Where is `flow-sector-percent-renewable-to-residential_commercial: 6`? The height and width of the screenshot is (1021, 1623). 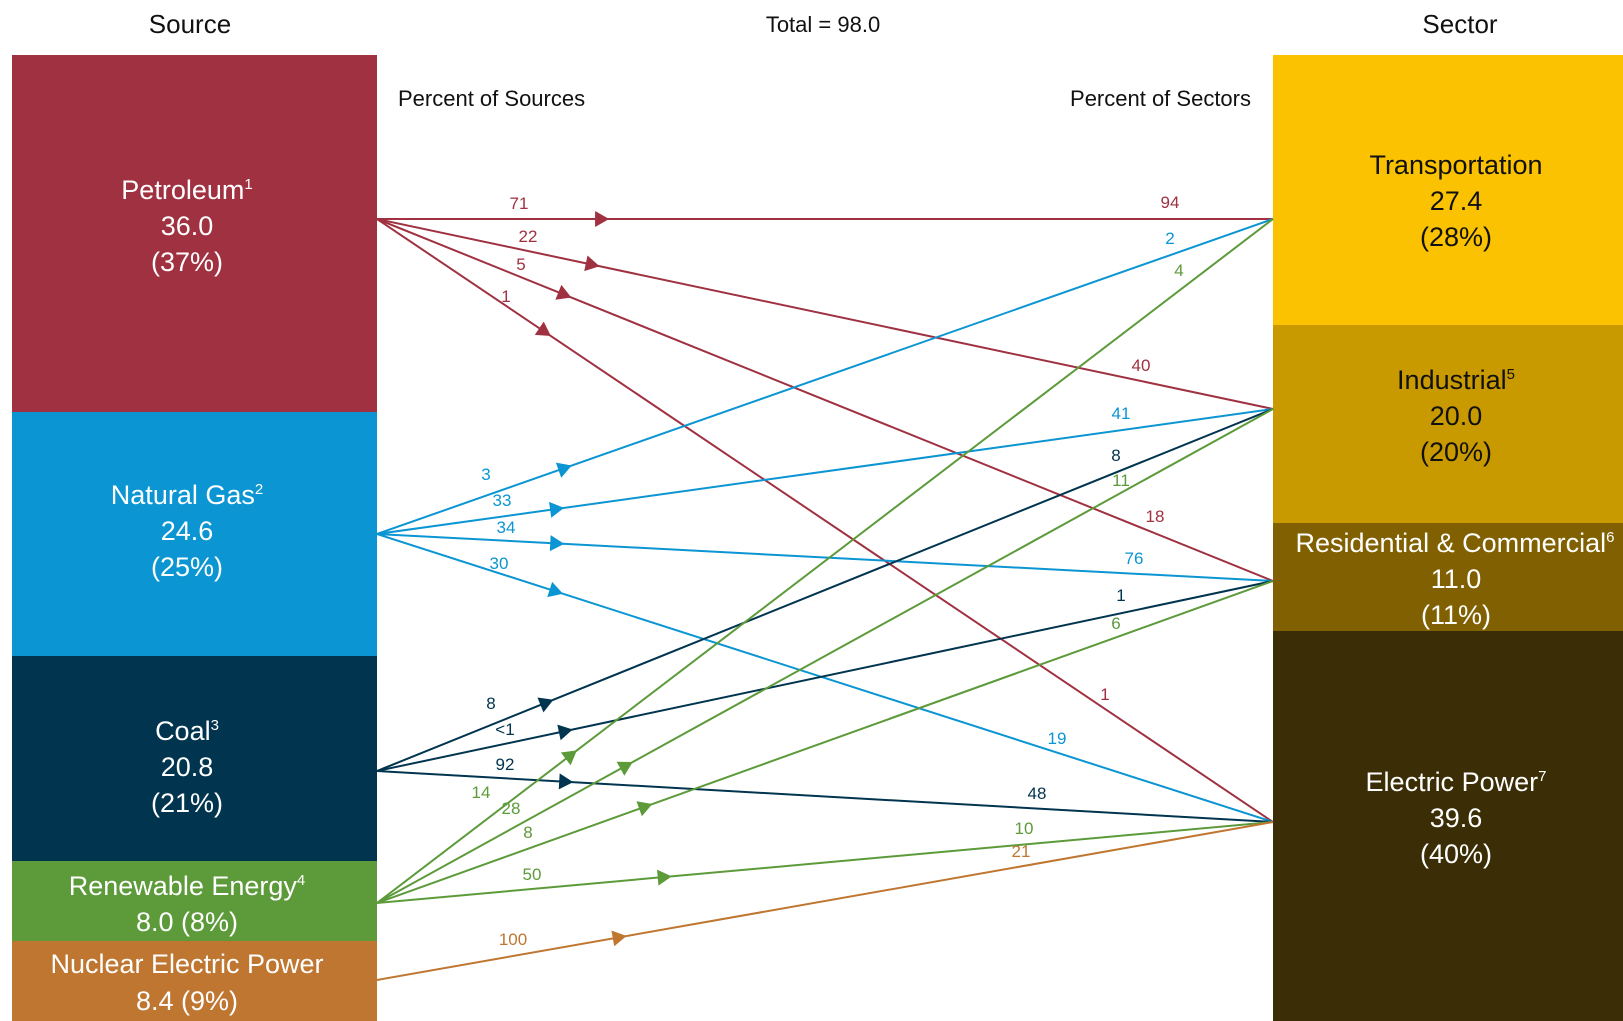
flow-sector-percent-renewable-to-residential_commercial: 6 is located at coordinates (1115, 623).